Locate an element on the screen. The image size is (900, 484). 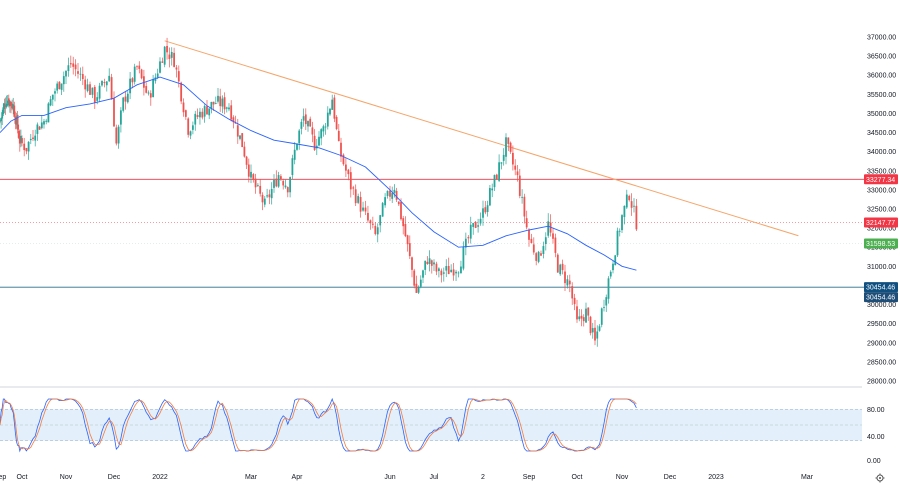
time-tick-label: 2023 is located at coordinates (716, 477).